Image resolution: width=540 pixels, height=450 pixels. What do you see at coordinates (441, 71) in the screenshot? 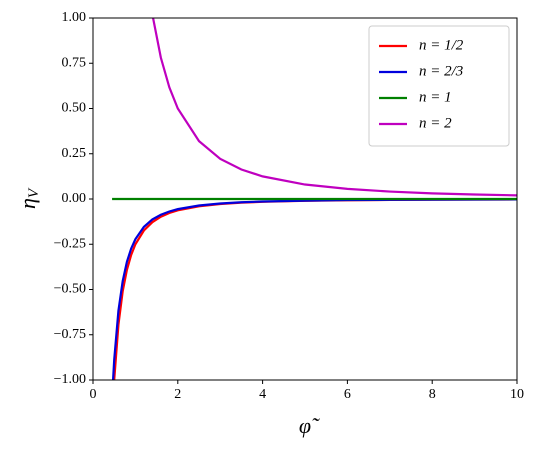
I see `legend-label: n = 2/3` at bounding box center [441, 71].